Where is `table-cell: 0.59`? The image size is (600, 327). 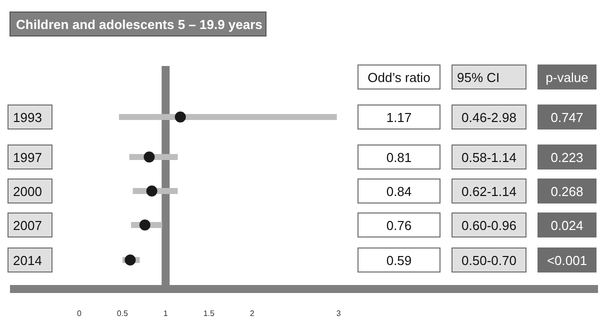
table-cell: 0.59 is located at coordinates (399, 260).